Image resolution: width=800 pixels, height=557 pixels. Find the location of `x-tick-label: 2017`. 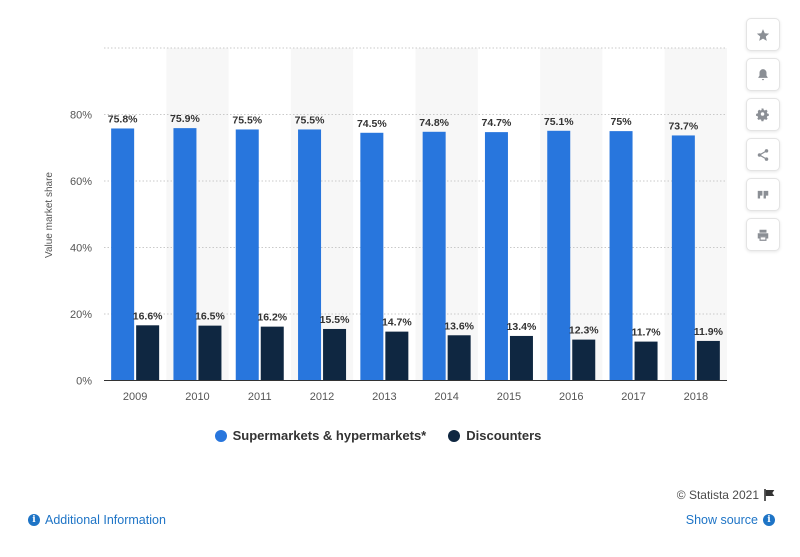

x-tick-label: 2017 is located at coordinates (633, 397).